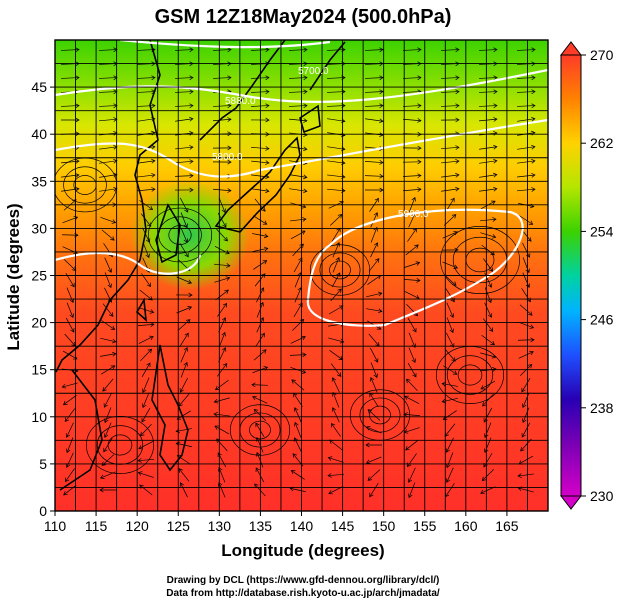 The image size is (619, 605). What do you see at coordinates (571, 502) in the screenshot?
I see `colorbar-bottom-arrow` at bounding box center [571, 502].